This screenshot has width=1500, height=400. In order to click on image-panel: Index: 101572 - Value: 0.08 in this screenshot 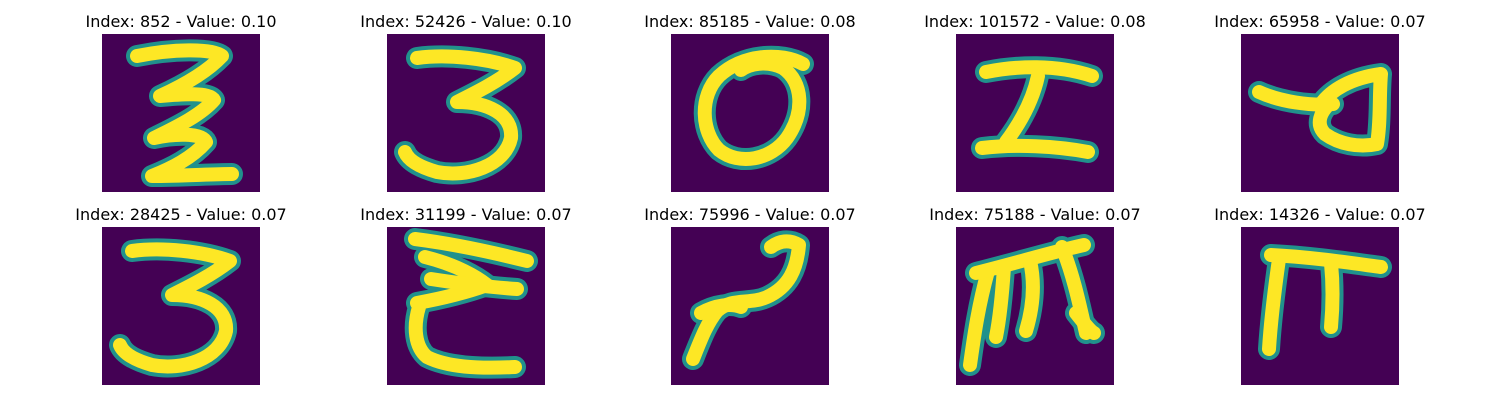, I will do `click(1035, 103)`.